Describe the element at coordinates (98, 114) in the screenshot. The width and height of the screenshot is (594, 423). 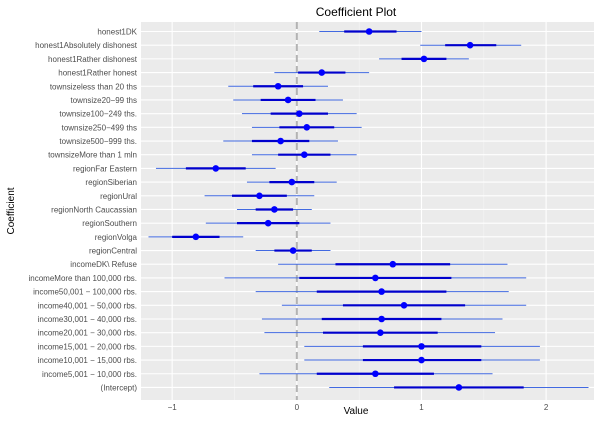
I see `y-tick-label: townsize100−249 ths.` at that location.